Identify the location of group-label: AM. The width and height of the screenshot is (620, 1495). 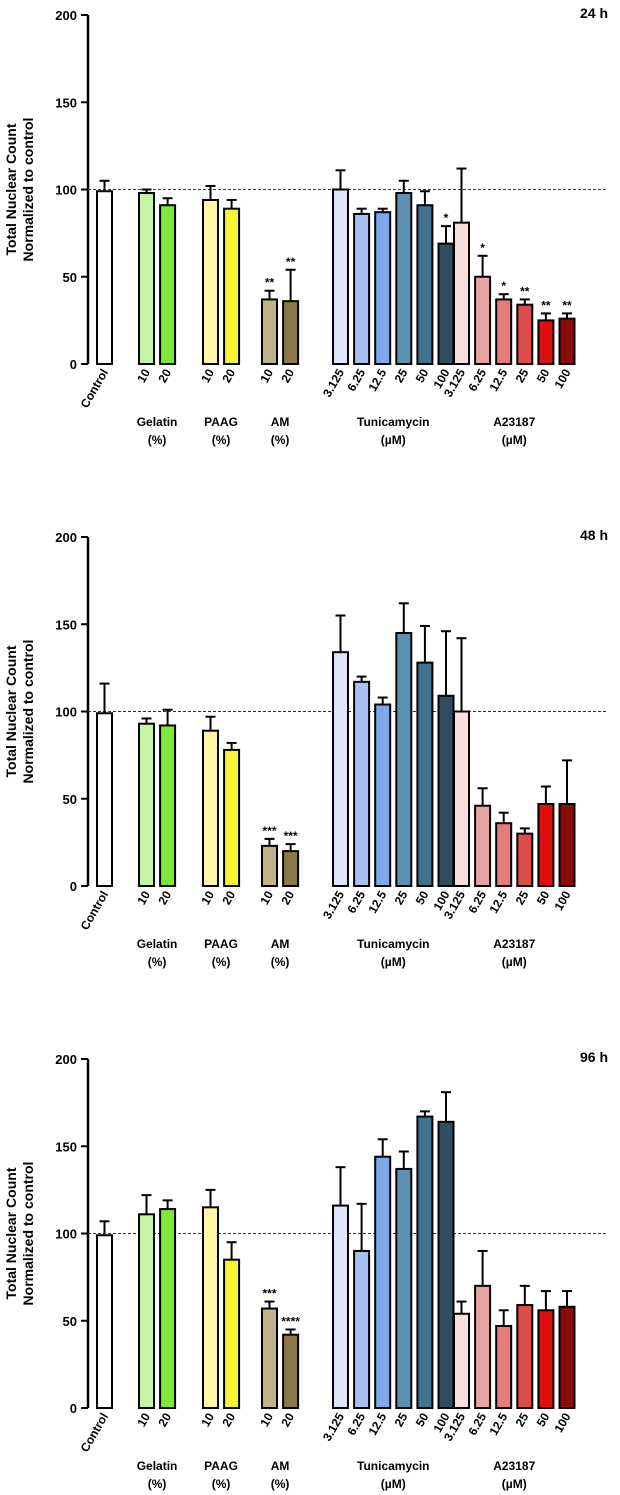
(280, 1466).